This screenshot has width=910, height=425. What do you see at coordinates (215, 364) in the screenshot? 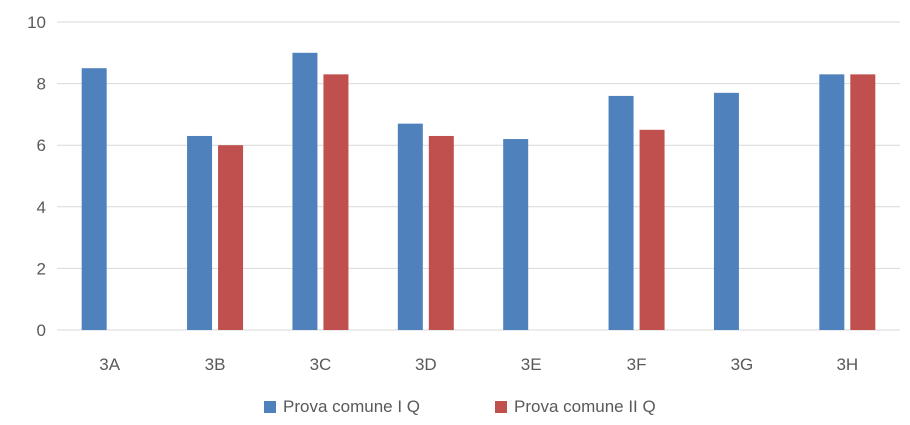
I see `x-tick-label: 3B` at bounding box center [215, 364].